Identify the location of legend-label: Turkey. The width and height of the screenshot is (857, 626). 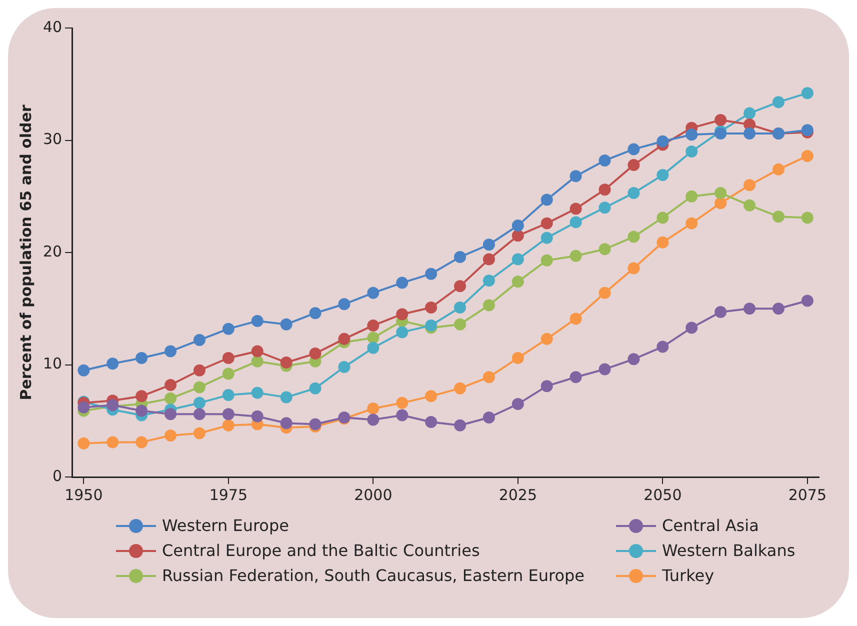
(688, 575).